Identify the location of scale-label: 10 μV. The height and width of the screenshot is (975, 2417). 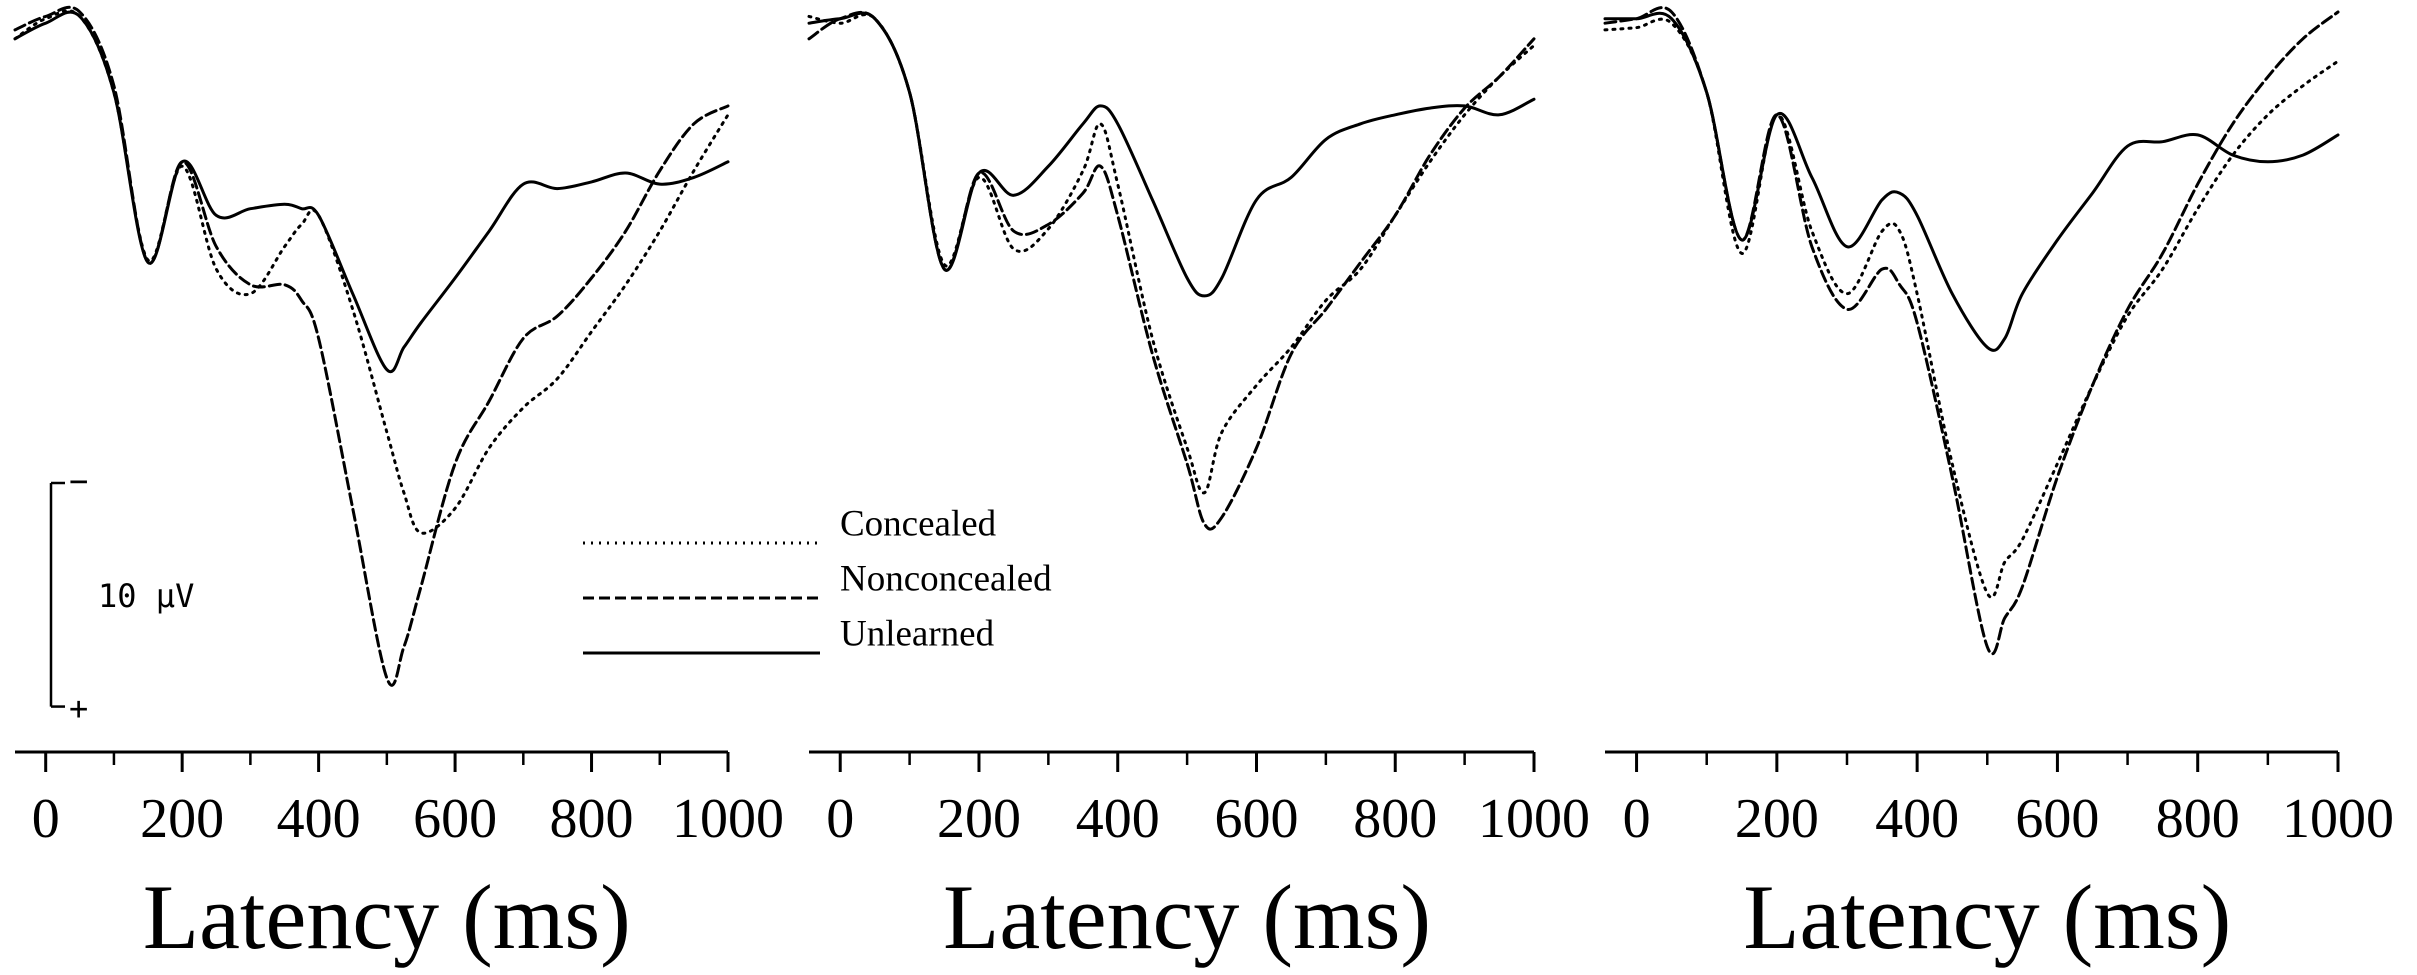
(146, 596).